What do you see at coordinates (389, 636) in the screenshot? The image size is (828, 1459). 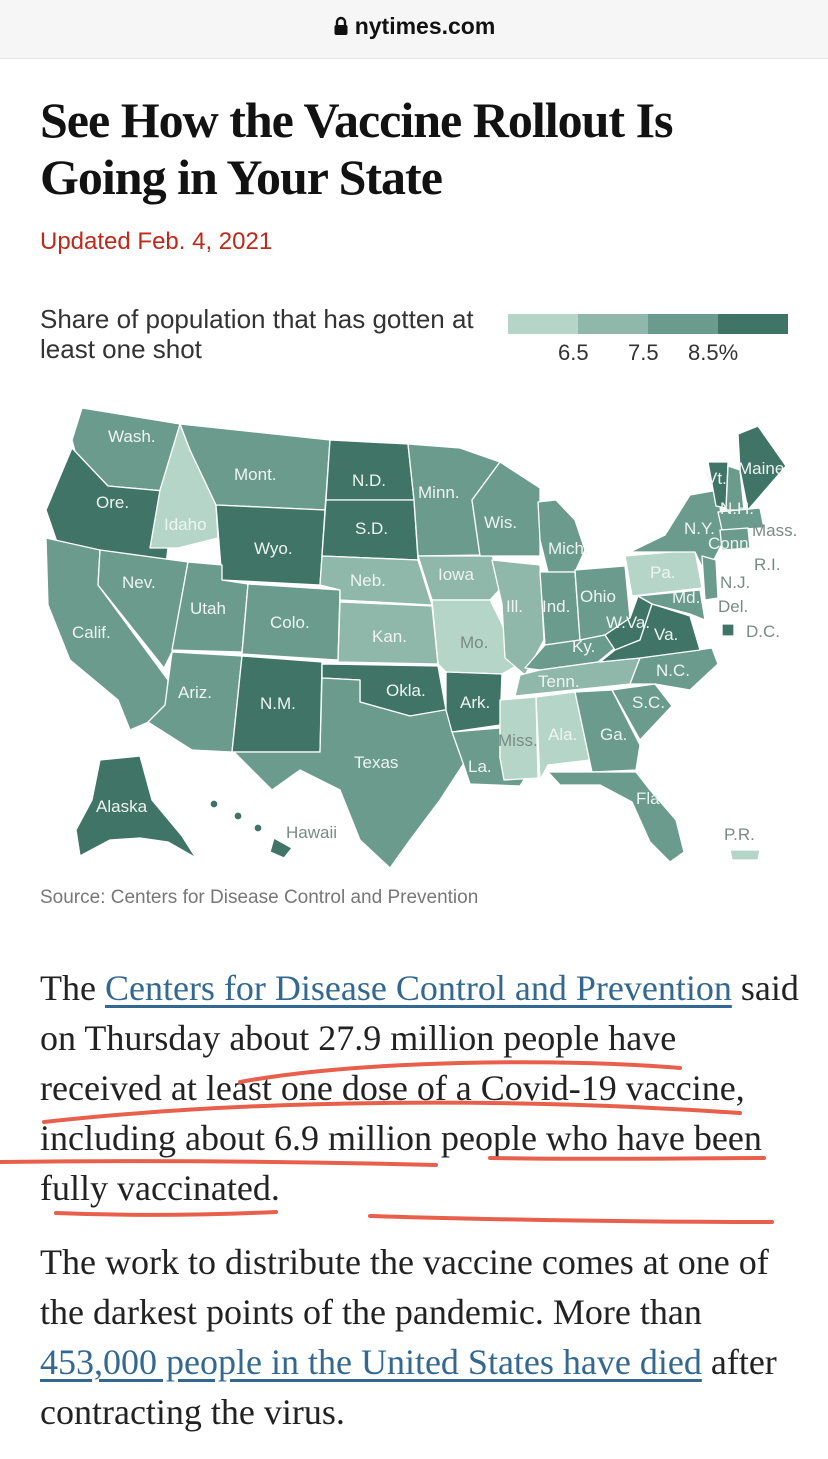 I see `state-label: Kan.` at bounding box center [389, 636].